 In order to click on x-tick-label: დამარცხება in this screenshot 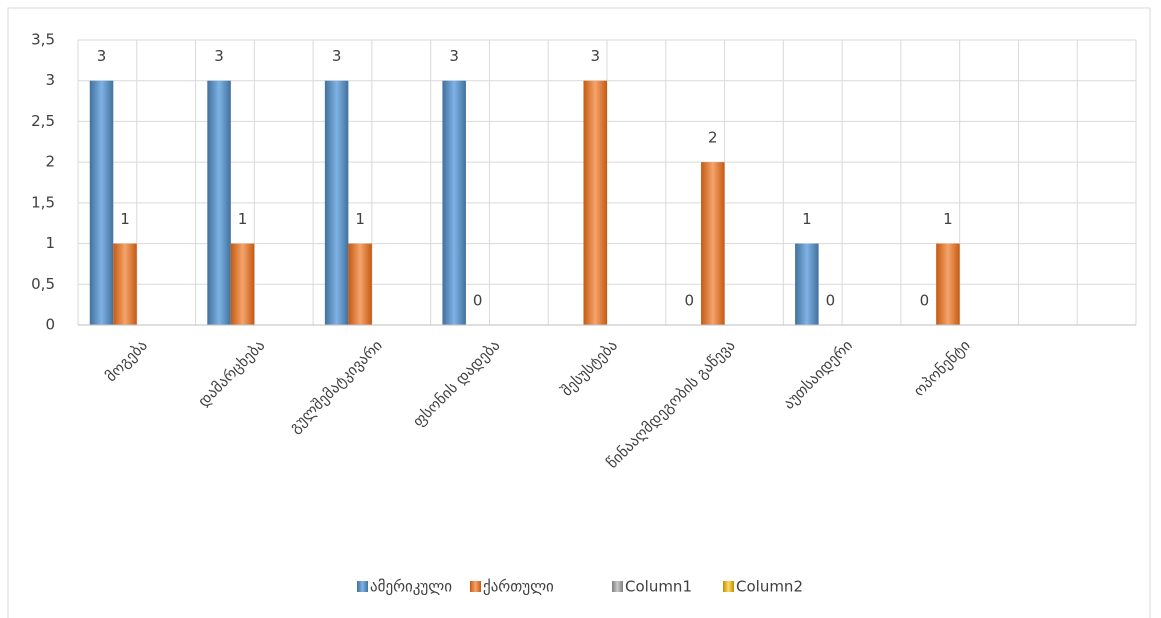, I will do `click(231, 373)`.